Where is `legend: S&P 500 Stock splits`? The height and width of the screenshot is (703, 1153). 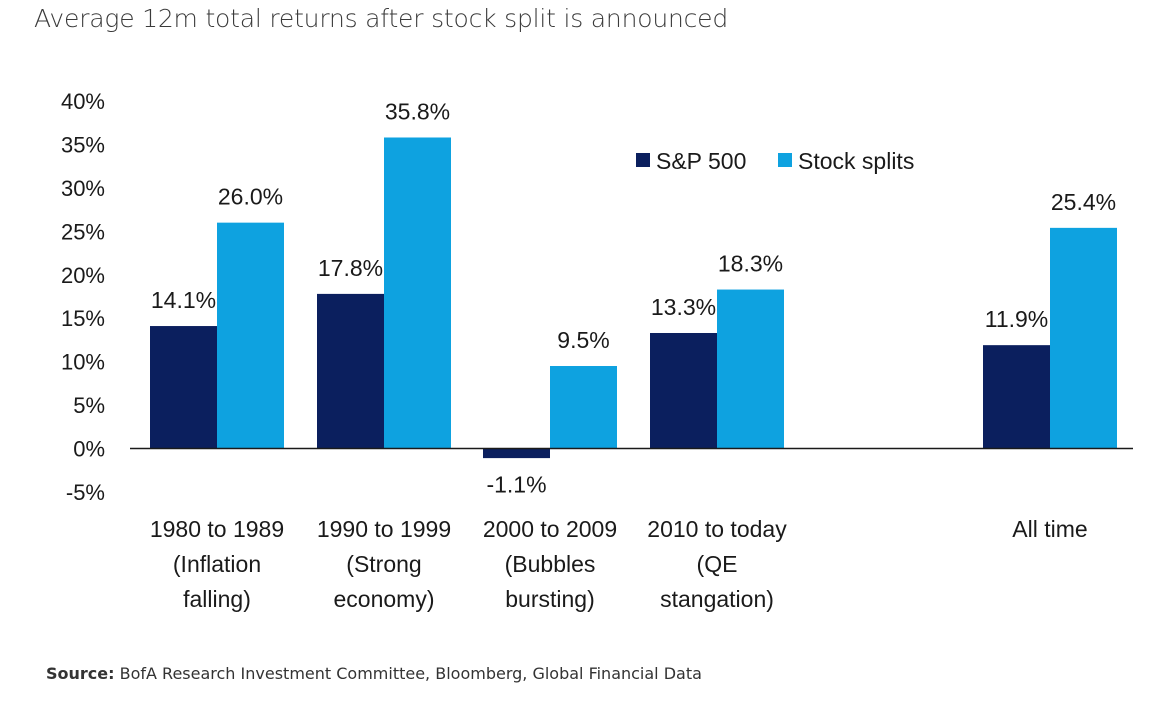
legend: S&P 500 Stock splits is located at coordinates (775, 161).